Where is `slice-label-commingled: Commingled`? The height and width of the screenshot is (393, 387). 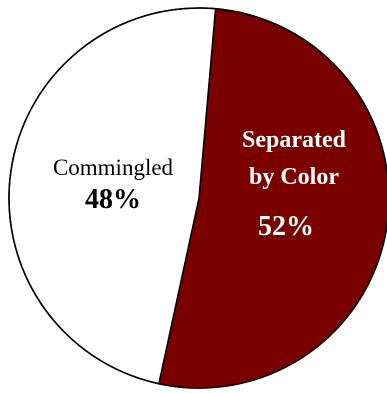 slice-label-commingled: Commingled is located at coordinates (113, 167).